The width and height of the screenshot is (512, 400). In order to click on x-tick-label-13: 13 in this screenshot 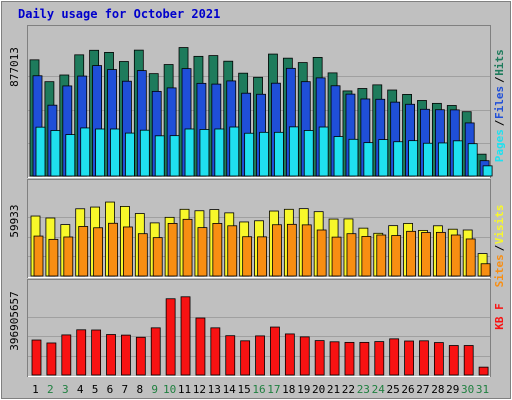, I will do `click(214, 389)`.